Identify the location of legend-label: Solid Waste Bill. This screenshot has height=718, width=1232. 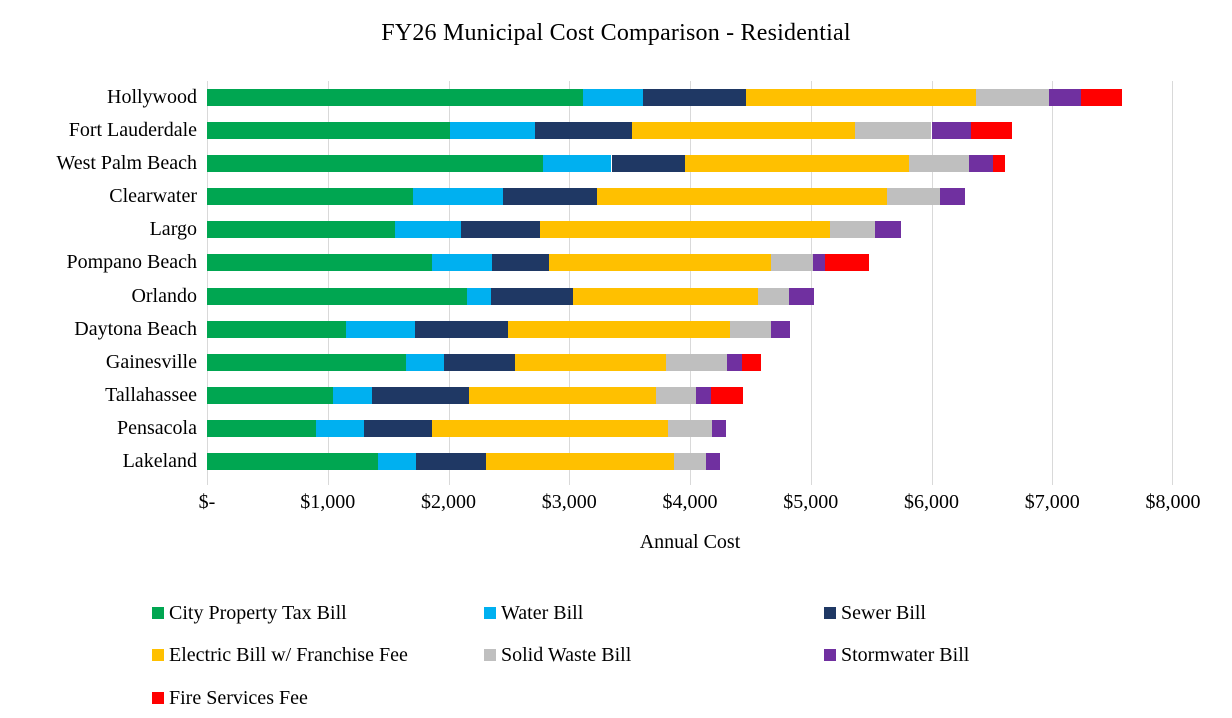
(566, 655).